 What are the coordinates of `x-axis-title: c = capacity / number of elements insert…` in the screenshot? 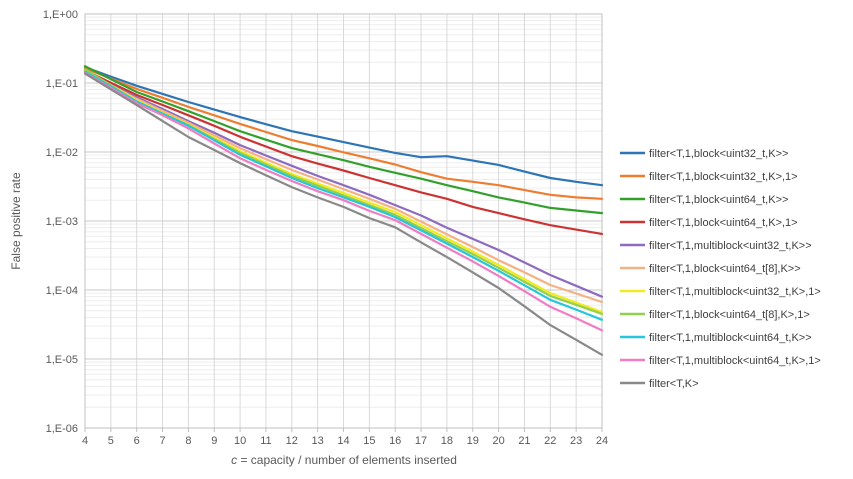 It's located at (344, 460).